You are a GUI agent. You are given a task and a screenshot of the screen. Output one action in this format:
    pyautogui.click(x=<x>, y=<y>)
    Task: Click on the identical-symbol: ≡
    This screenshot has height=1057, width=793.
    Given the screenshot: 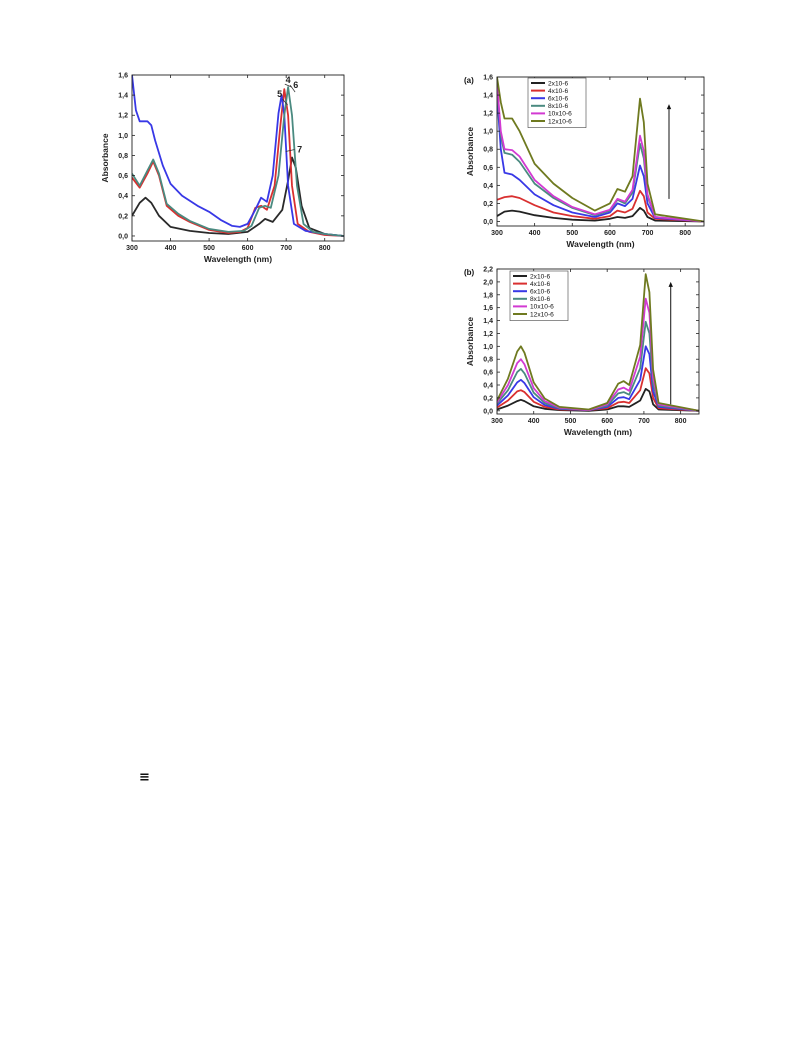 What is the action you would take?
    pyautogui.click(x=144, y=777)
    